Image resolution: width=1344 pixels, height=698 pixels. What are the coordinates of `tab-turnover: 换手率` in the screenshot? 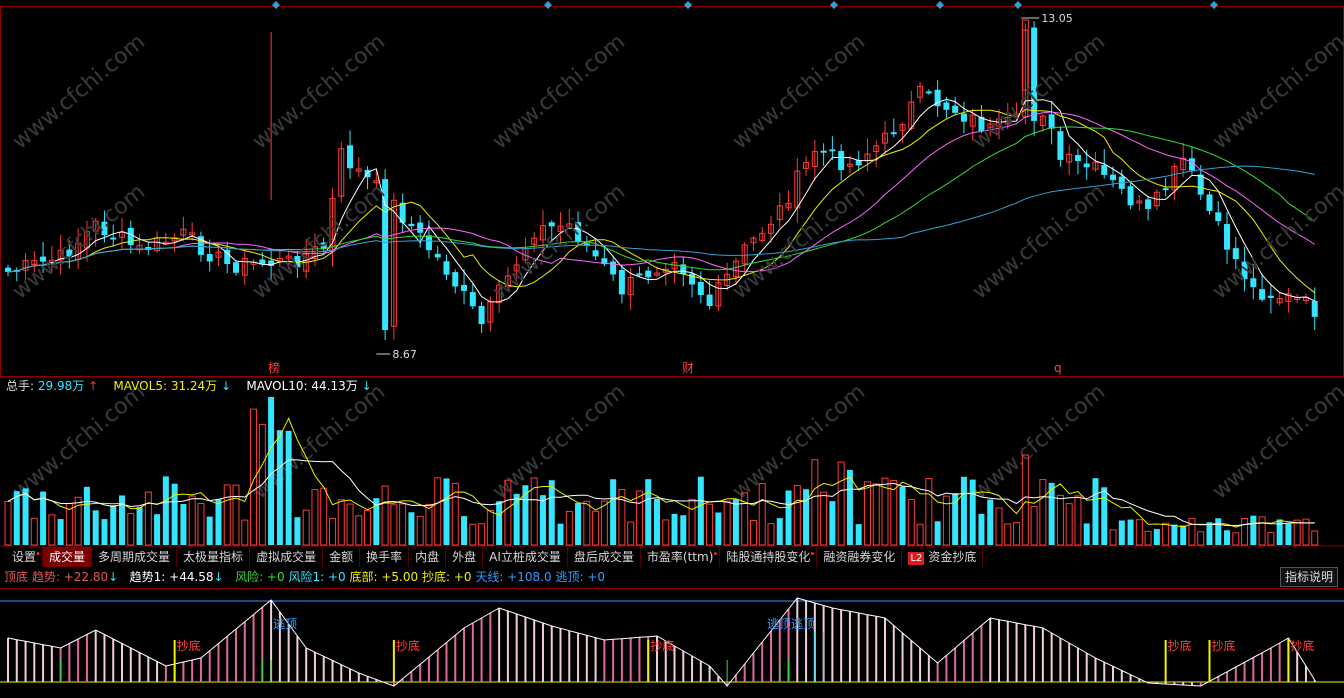 It's located at (385, 557).